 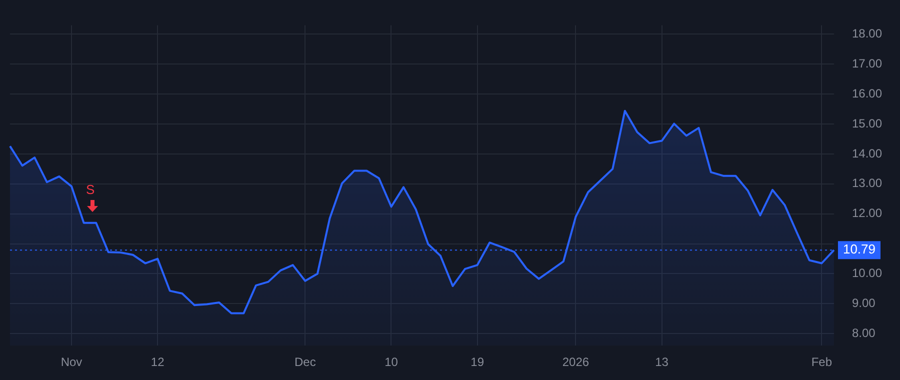 I want to click on y-tick-label: 9.00, so click(x=864, y=303).